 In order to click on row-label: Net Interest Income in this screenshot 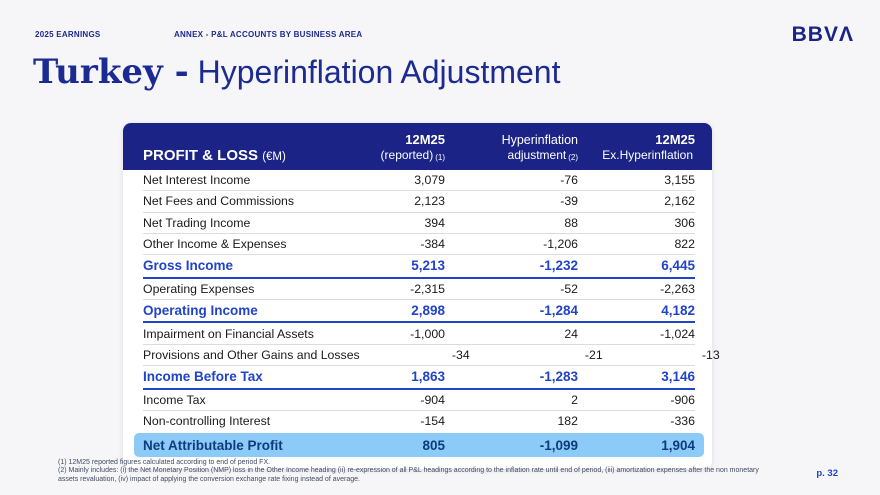, I will do `click(197, 180)`.